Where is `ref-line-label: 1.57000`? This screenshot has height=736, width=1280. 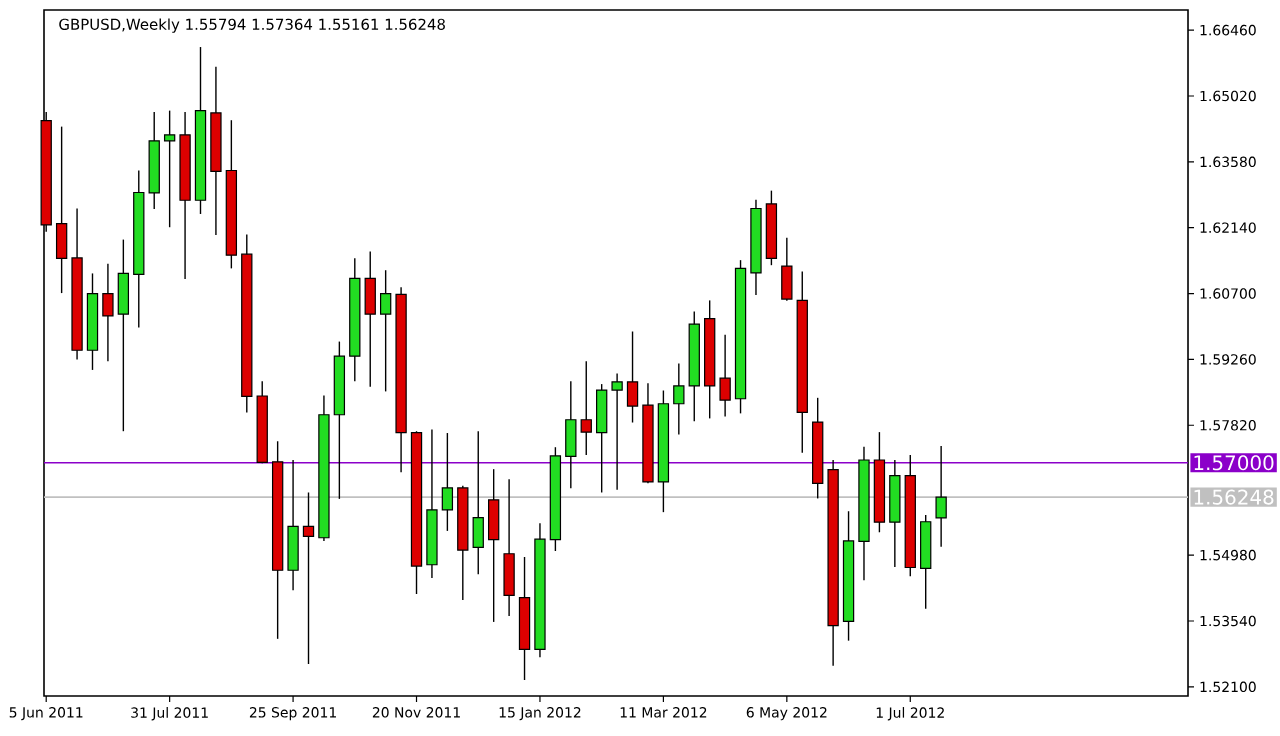
ref-line-label: 1.57000 is located at coordinates (1234, 463).